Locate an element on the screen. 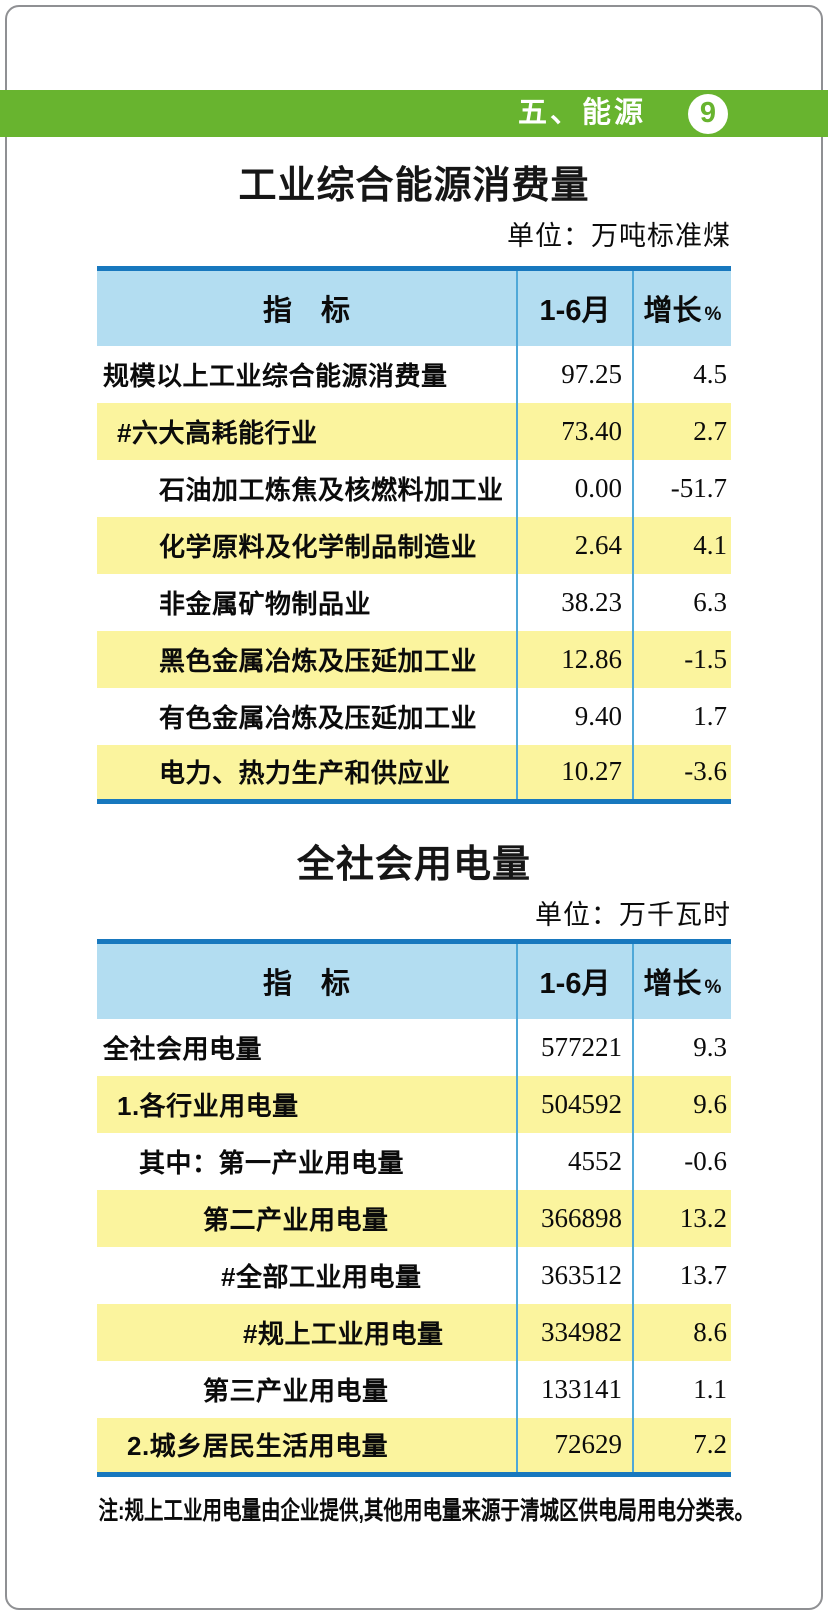  growth-cell: 9.6 is located at coordinates (681, 1104).